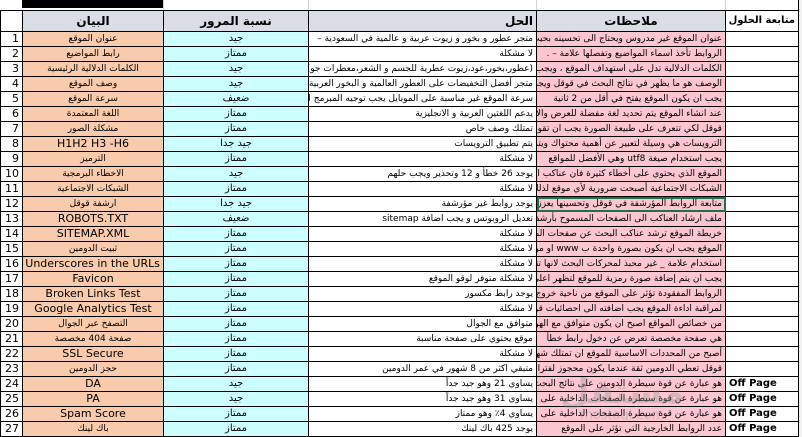 This screenshot has height=437, width=802. I want to click on item-cell: الشبكات الاجتماعية, so click(93, 189).